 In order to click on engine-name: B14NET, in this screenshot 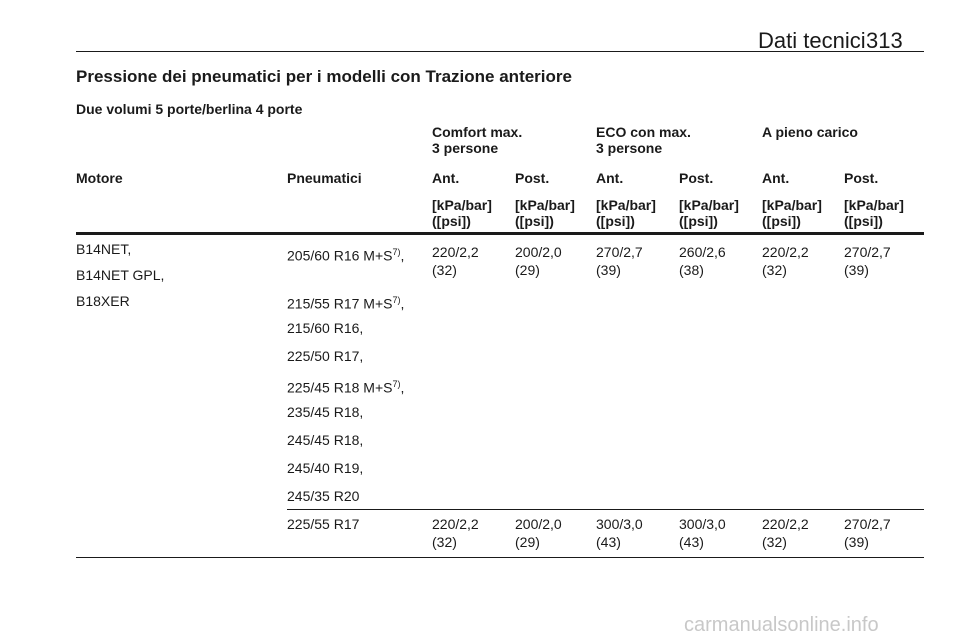, I will do `click(104, 249)`.